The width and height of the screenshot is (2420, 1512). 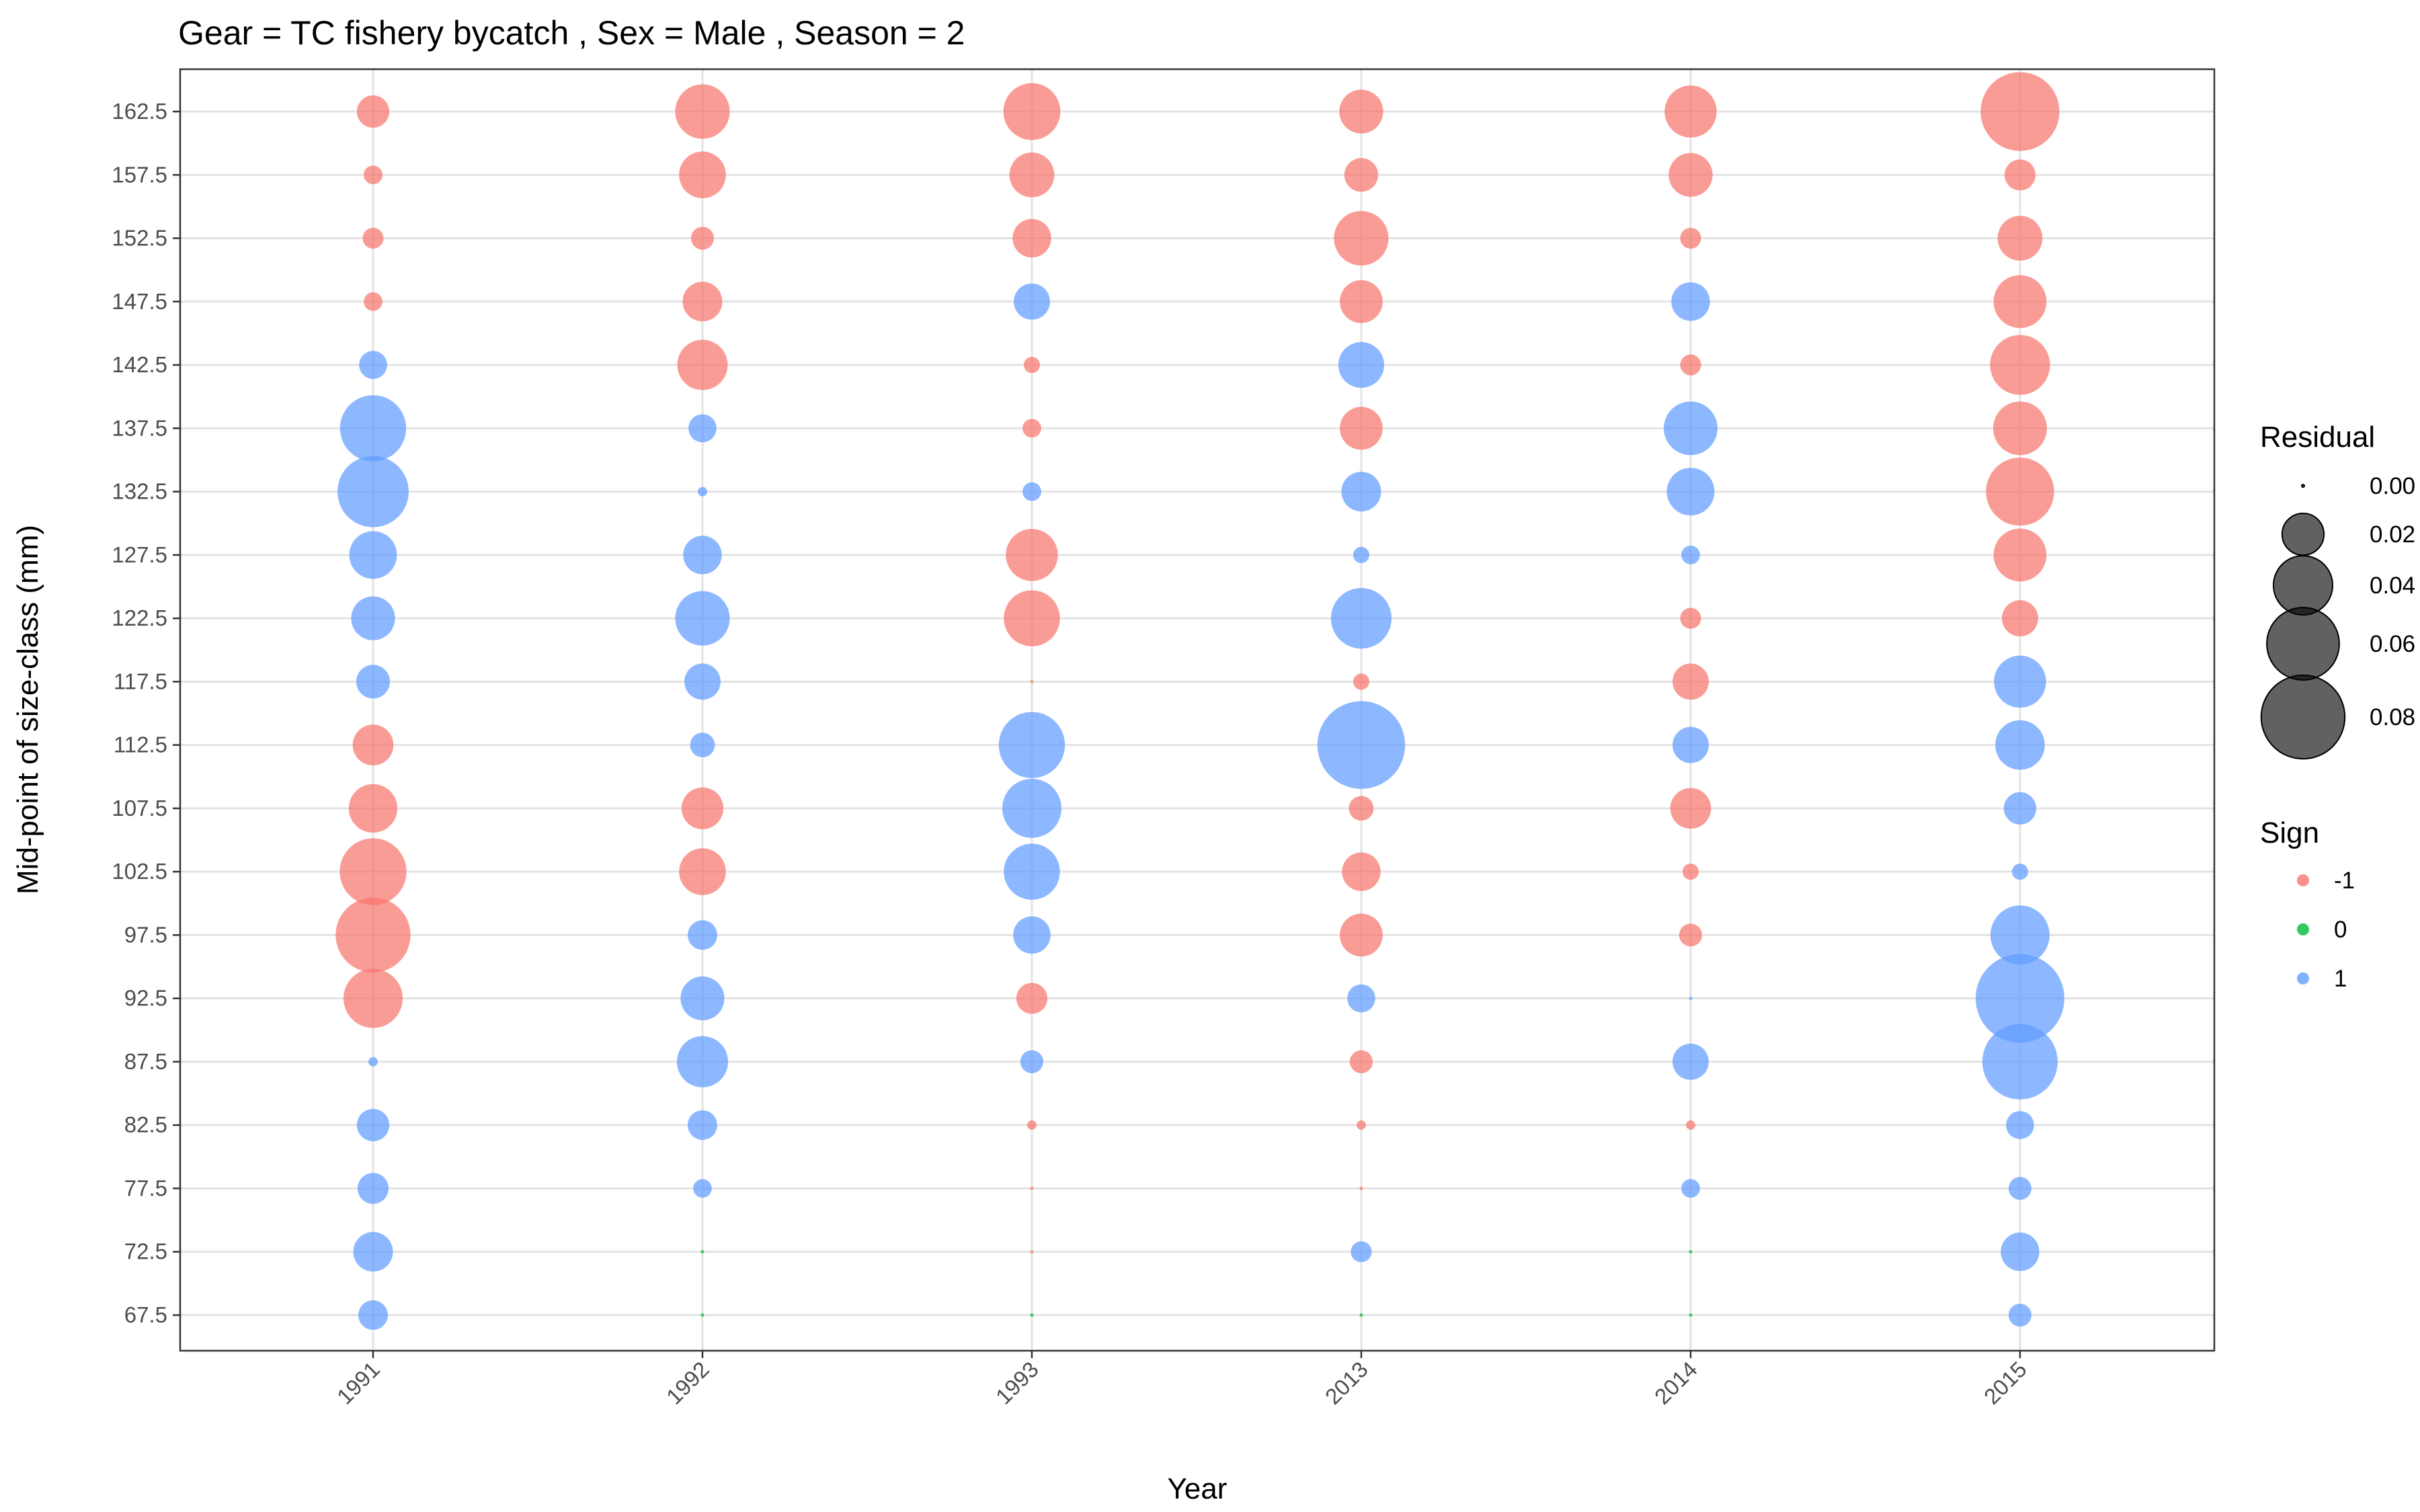 What do you see at coordinates (1676, 1383) in the screenshot?
I see `x-tick-label: 2014` at bounding box center [1676, 1383].